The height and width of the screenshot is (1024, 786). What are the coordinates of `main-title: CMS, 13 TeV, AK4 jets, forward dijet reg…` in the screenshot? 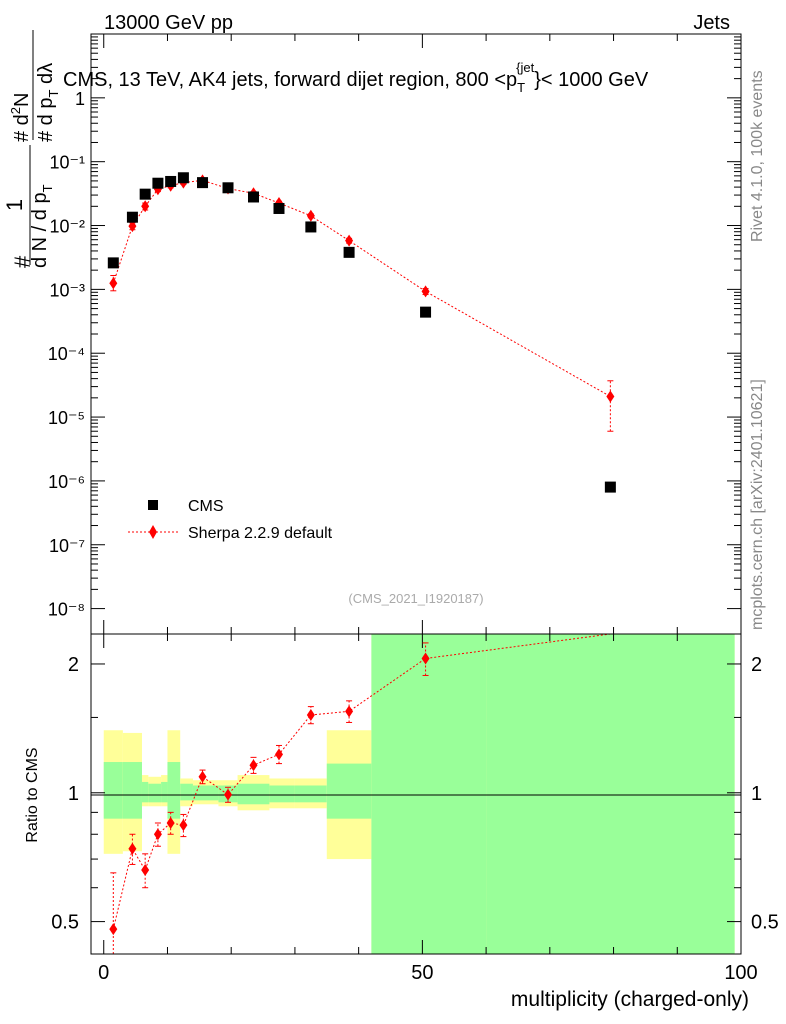 It's located at (356, 77).